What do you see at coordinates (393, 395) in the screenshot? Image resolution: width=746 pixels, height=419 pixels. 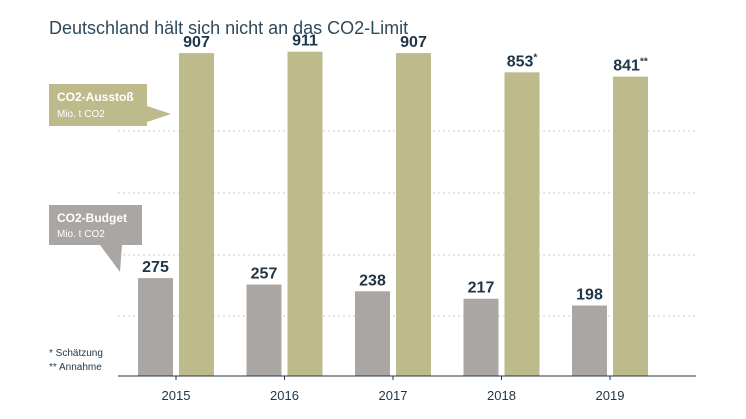 I see `x-tick-2017: 2017` at bounding box center [393, 395].